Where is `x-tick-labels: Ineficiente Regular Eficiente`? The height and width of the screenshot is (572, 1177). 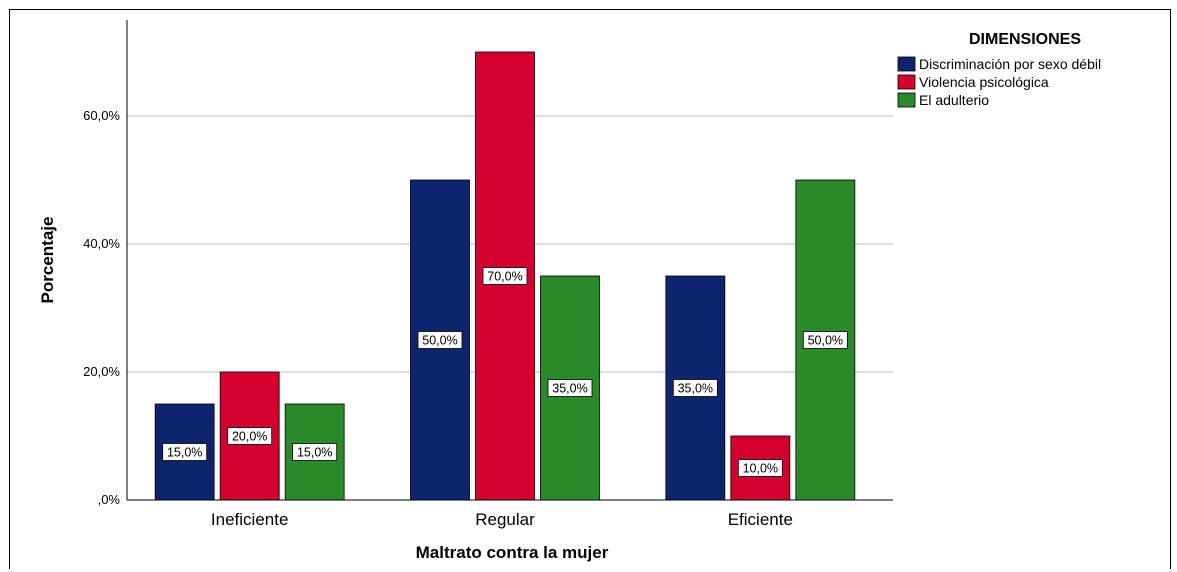 x-tick-labels: Ineficiente Regular Eficiente is located at coordinates (502, 519).